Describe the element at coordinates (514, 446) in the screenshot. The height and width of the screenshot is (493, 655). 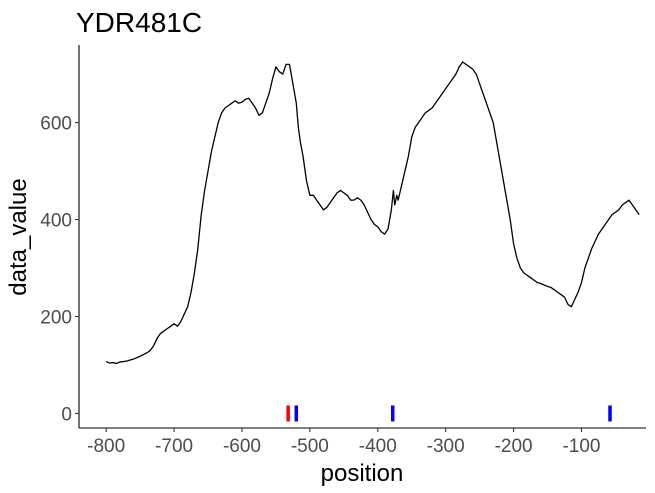
I see `x-tick-label: -200` at that location.